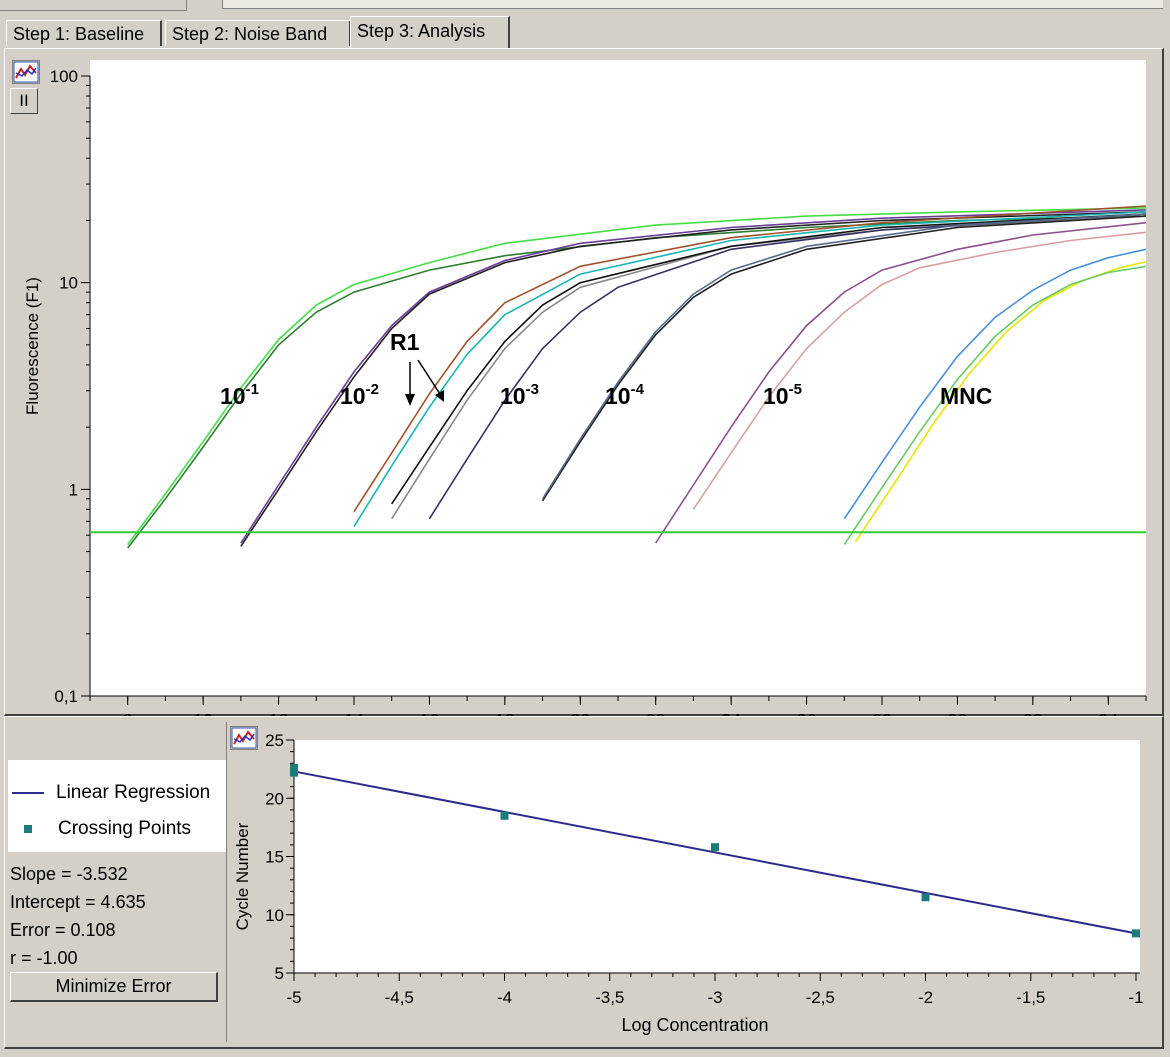 The image size is (1170, 1057). Describe the element at coordinates (66, 696) in the screenshot. I see `y-tick-label: 0,1` at that location.